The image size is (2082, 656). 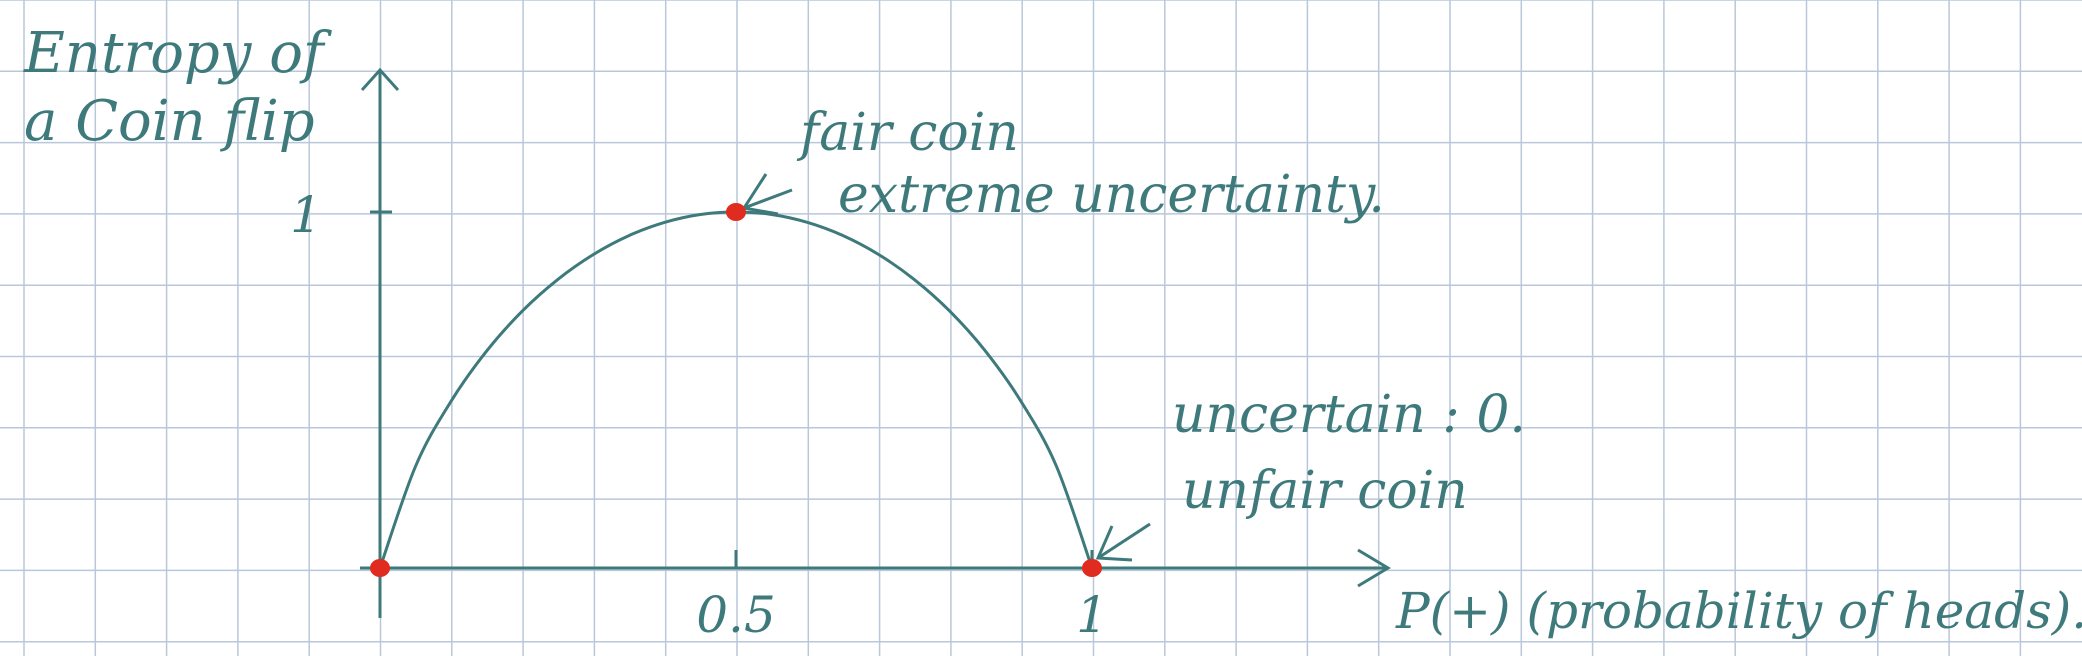 I want to click on arrow-to-end, so click(x=1124, y=541).